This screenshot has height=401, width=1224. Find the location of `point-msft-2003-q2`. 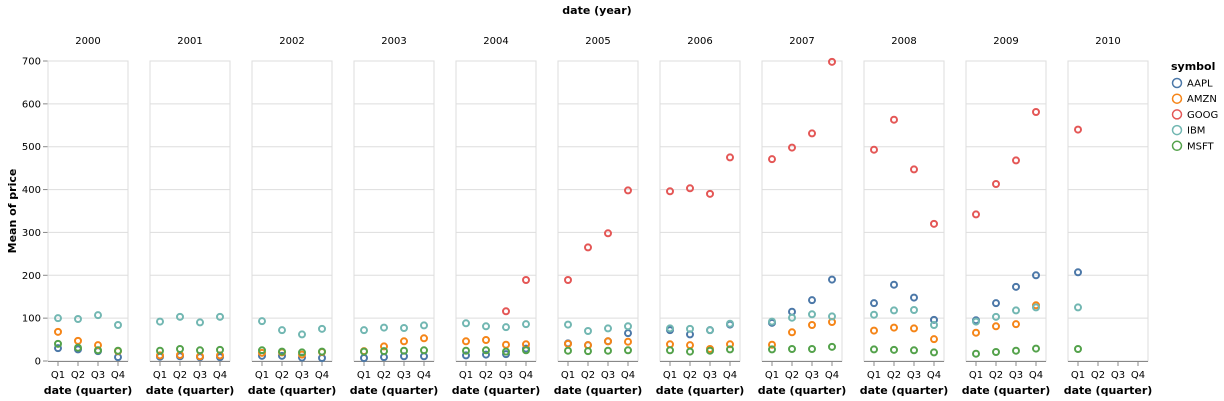

point-msft-2003-q2 is located at coordinates (384, 351).